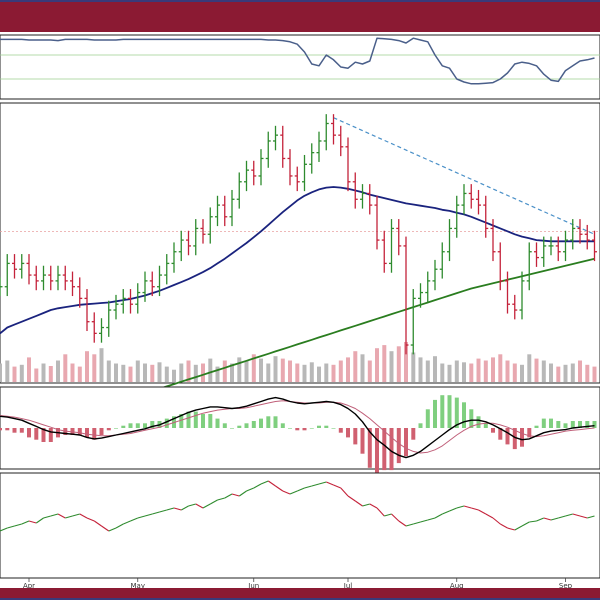  What do you see at coordinates (300, 1) in the screenshot?
I see `top-banner-edge` at bounding box center [300, 1].